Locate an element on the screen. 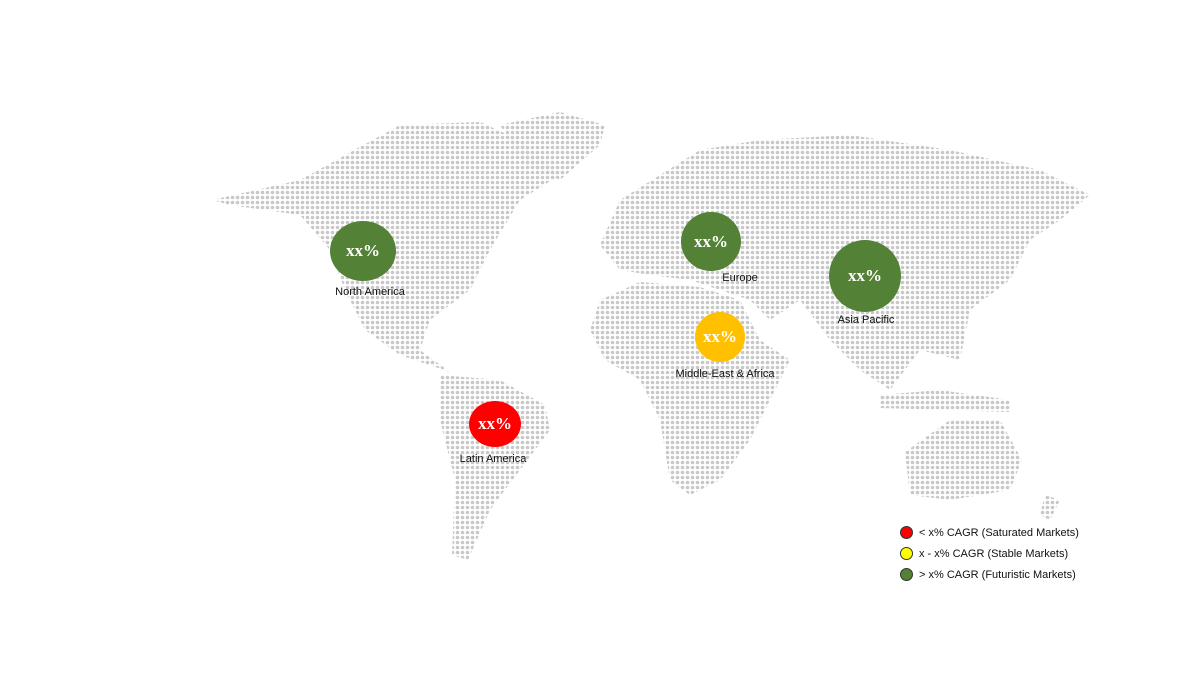  legend-label: > x% CAGR (Futuristic Markets) is located at coordinates (997, 574).